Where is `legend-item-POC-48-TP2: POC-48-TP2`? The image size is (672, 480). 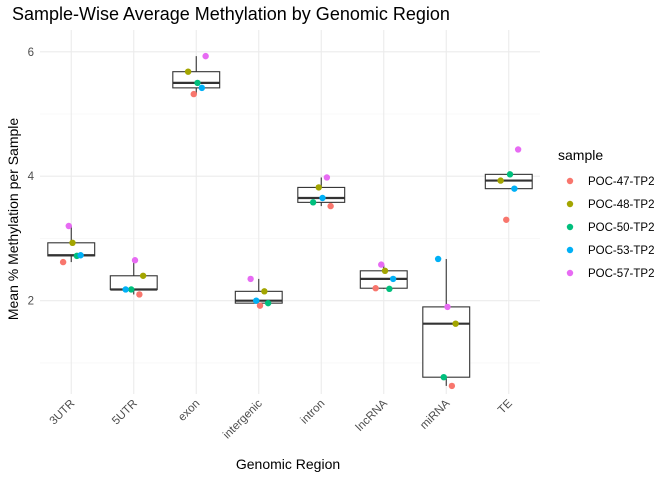
legend-item-POC-48-TP2: POC-48-TP2 is located at coordinates (610, 205).